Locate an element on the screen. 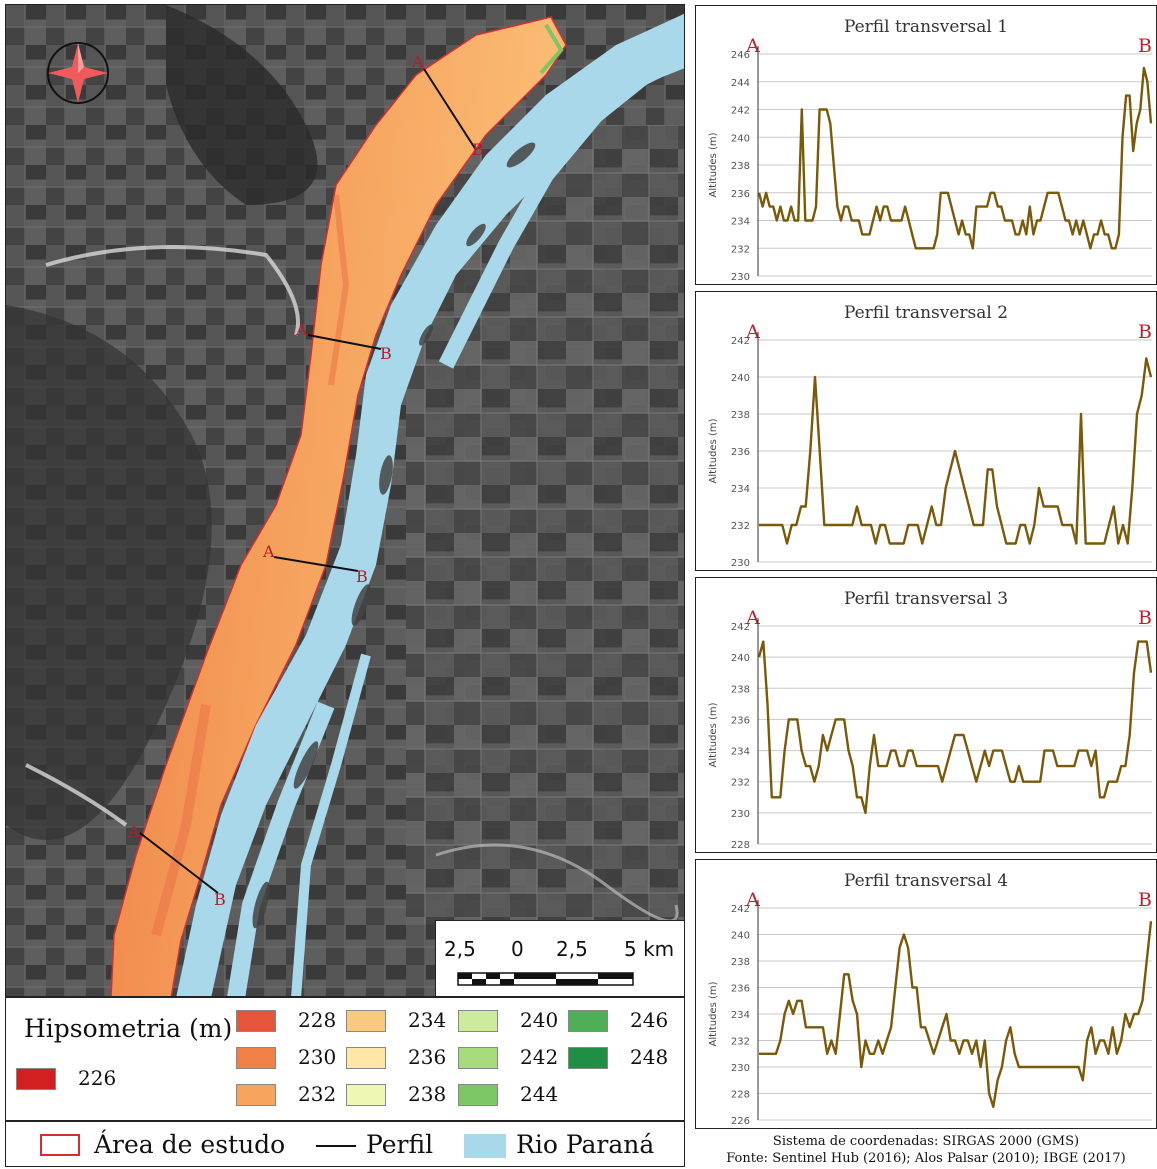  study-area-swatch is located at coordinates (60, 1145).